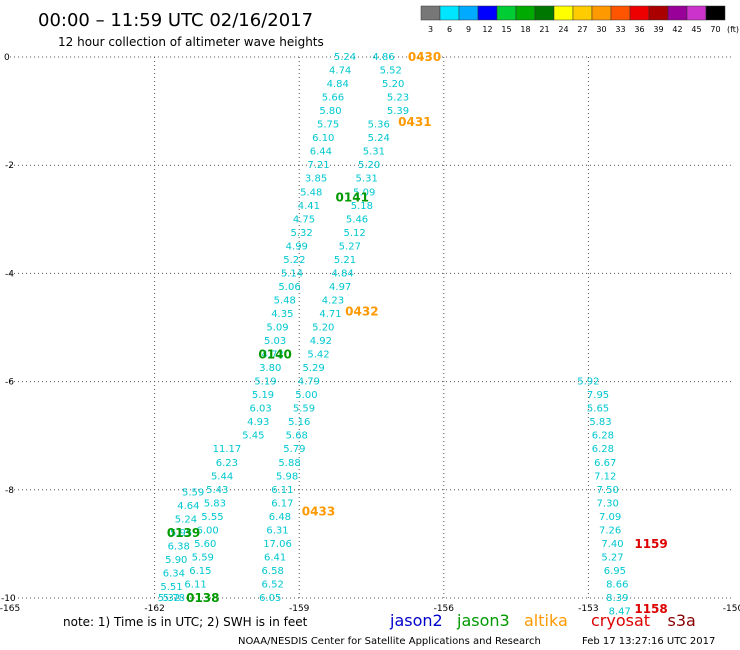 This screenshot has height=650, width=740. Describe the element at coordinates (352, 198) in the screenshot. I see `track-time-label: 0141` at that location.